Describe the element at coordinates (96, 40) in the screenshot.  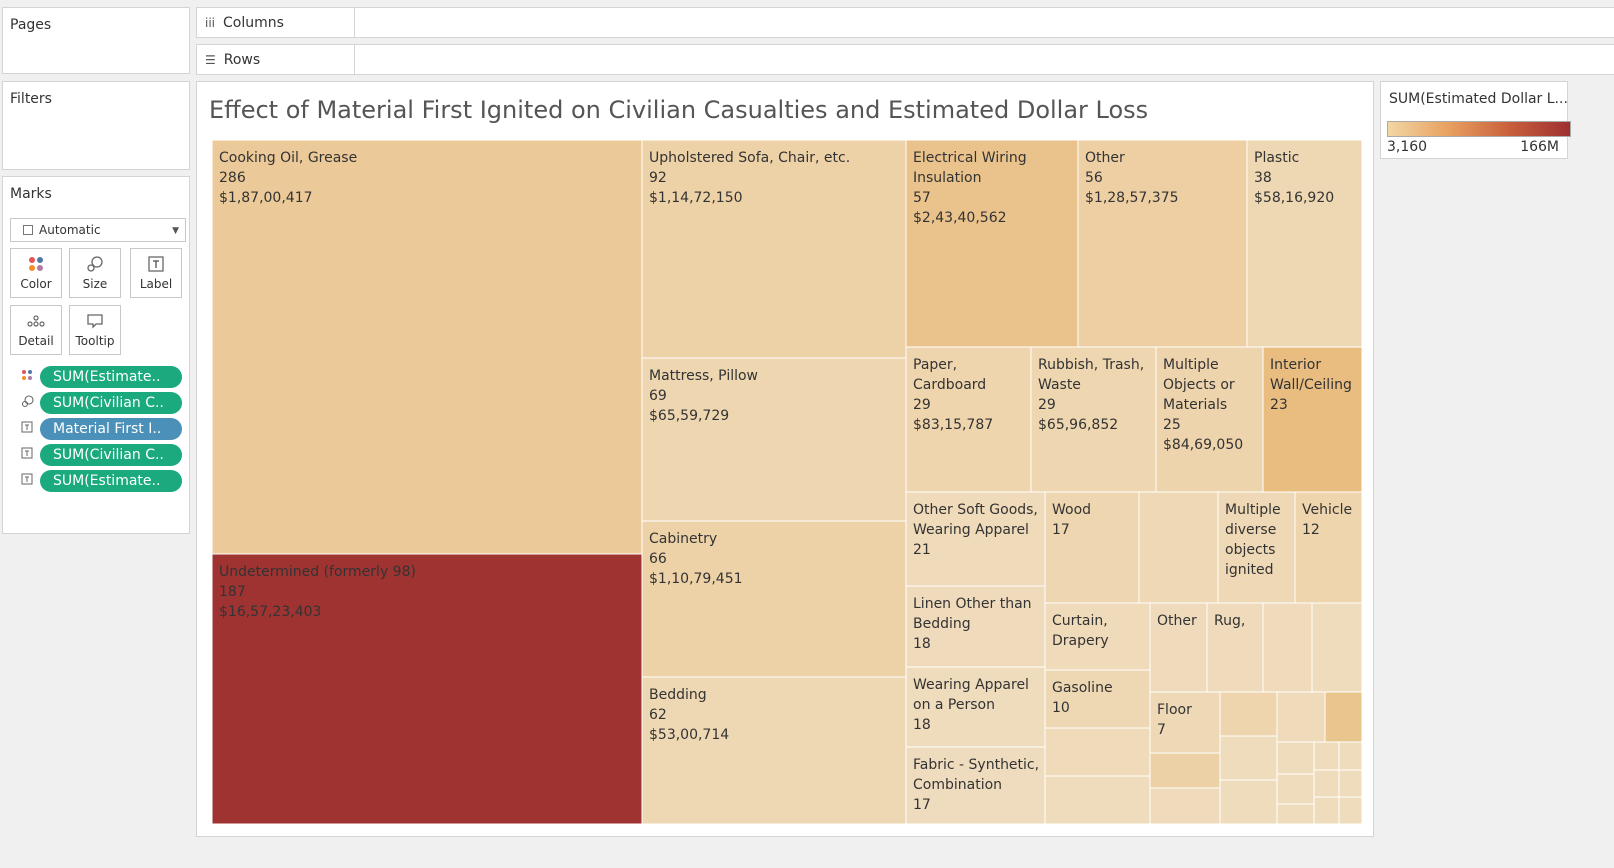
I see `pages-shelf: Pages` at that location.